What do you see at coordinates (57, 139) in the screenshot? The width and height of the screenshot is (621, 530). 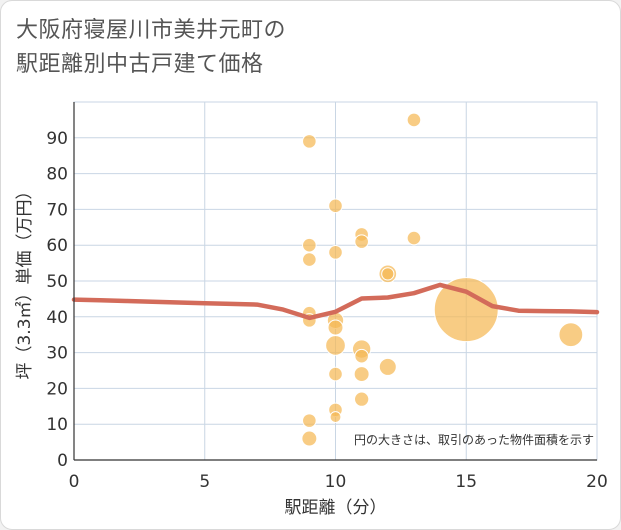 I see `y-tick-label: 90` at bounding box center [57, 139].